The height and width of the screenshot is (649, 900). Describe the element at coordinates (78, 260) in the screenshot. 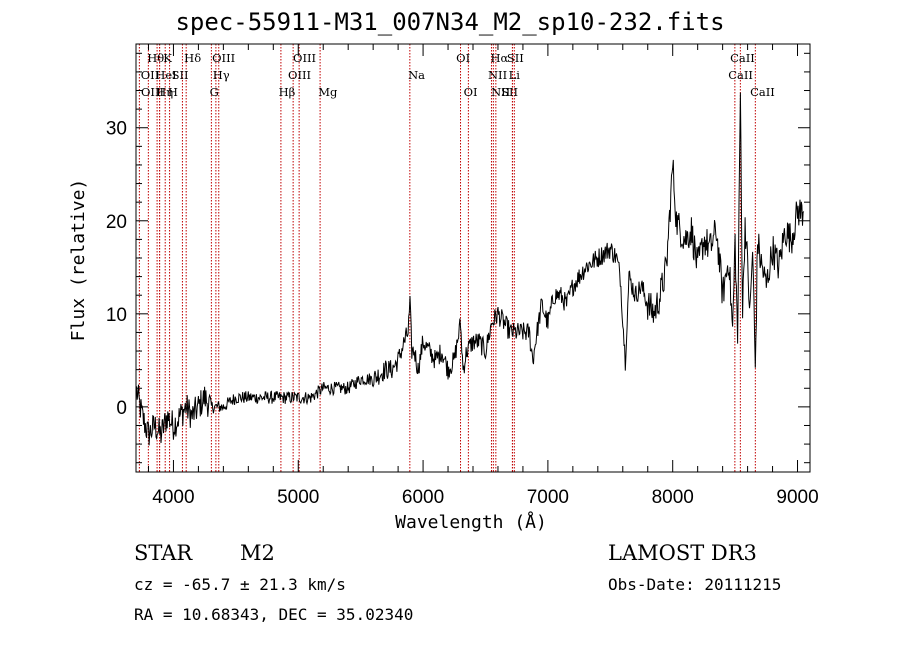

I see `y-axis-label: Flux (relative)` at that location.